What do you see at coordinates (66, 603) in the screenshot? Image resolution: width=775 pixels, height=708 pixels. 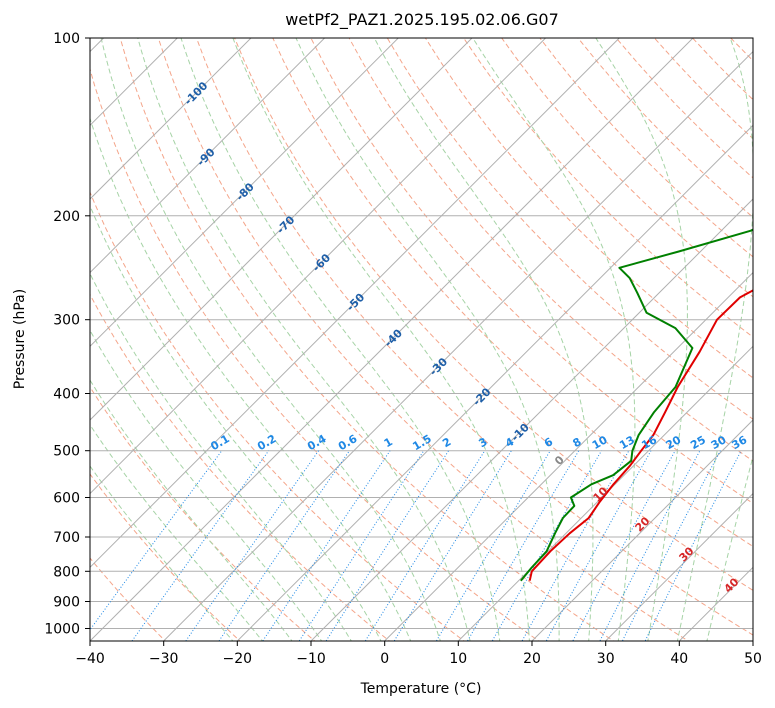 I see `y-tick-label: 900` at bounding box center [66, 603].